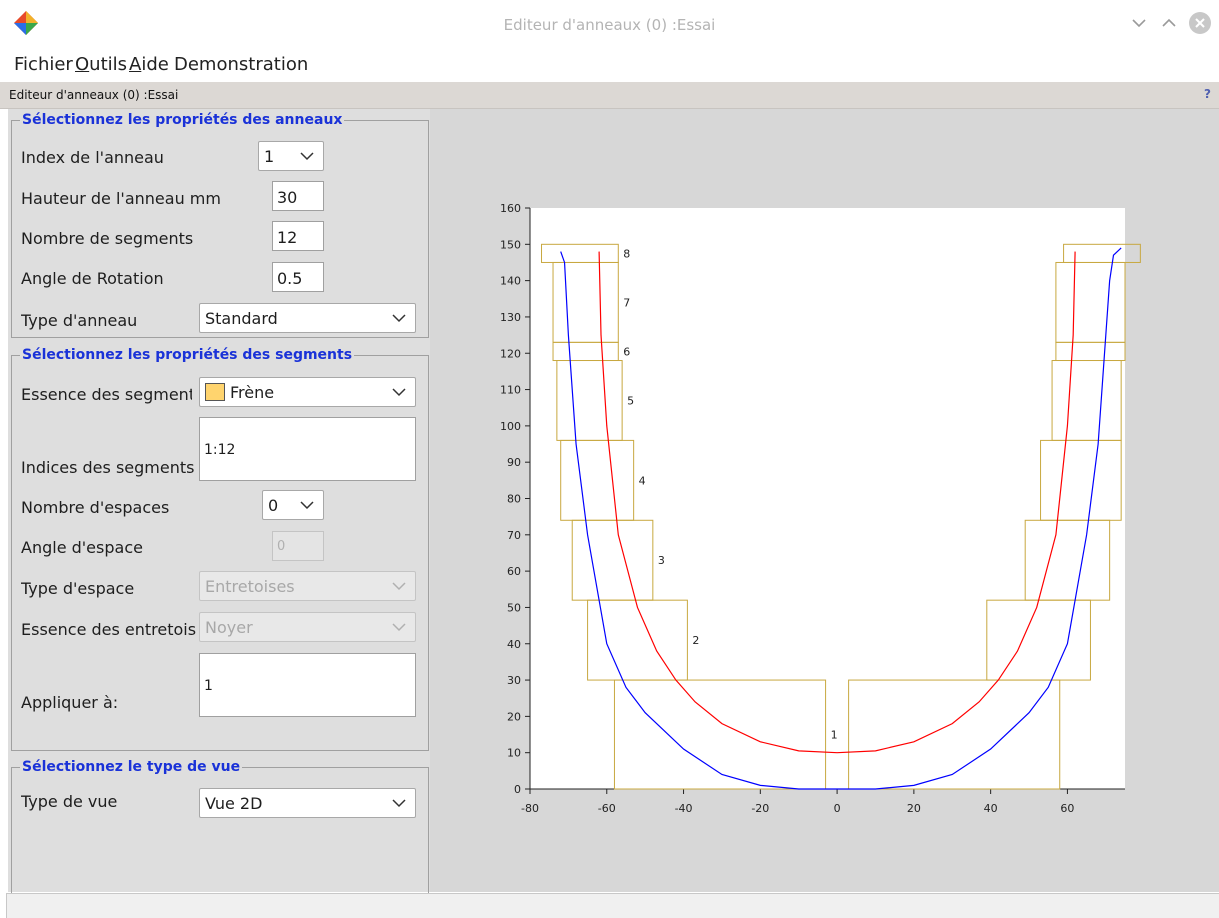 The image size is (1219, 918). Describe the element at coordinates (69, 801) in the screenshot. I see `view-type-label: Type de vue` at that location.